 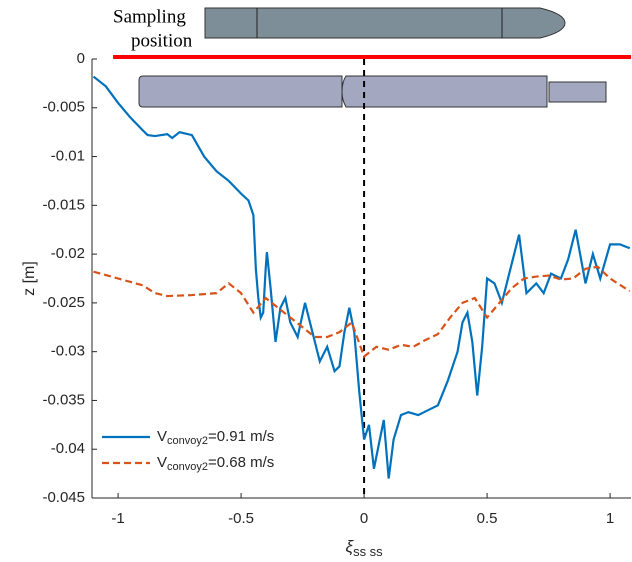 What do you see at coordinates (68, 156) in the screenshot?
I see `y-tick-label: -0.01` at bounding box center [68, 156].